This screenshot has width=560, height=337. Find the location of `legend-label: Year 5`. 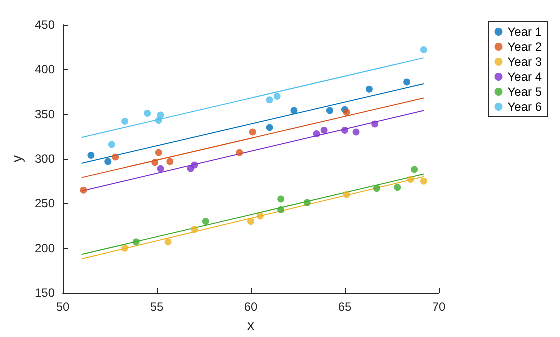

legend-label: Year 5 is located at coordinates (525, 92).